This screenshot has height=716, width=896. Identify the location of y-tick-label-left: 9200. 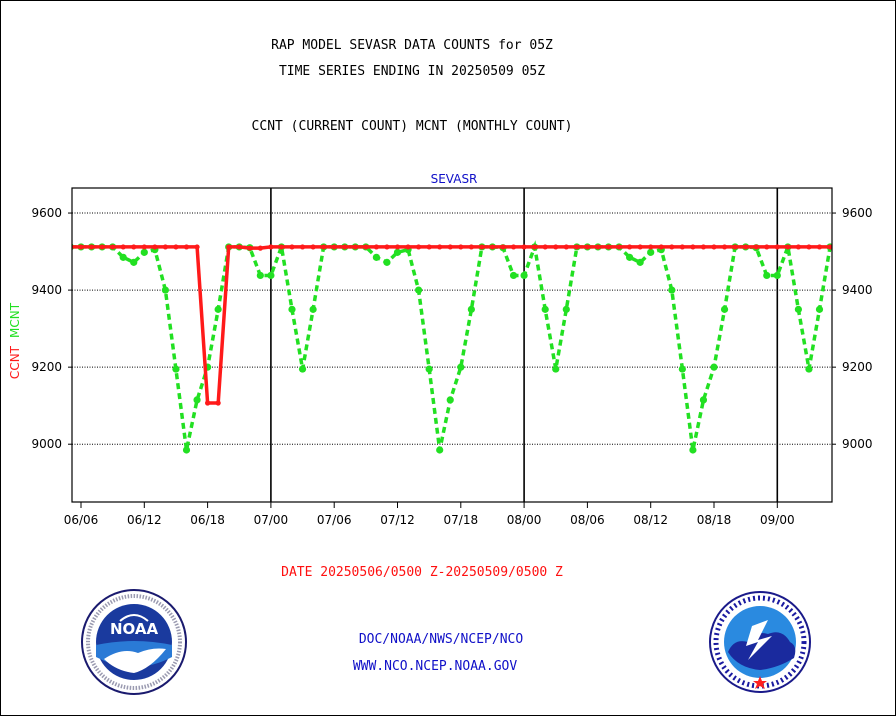
(46, 367).